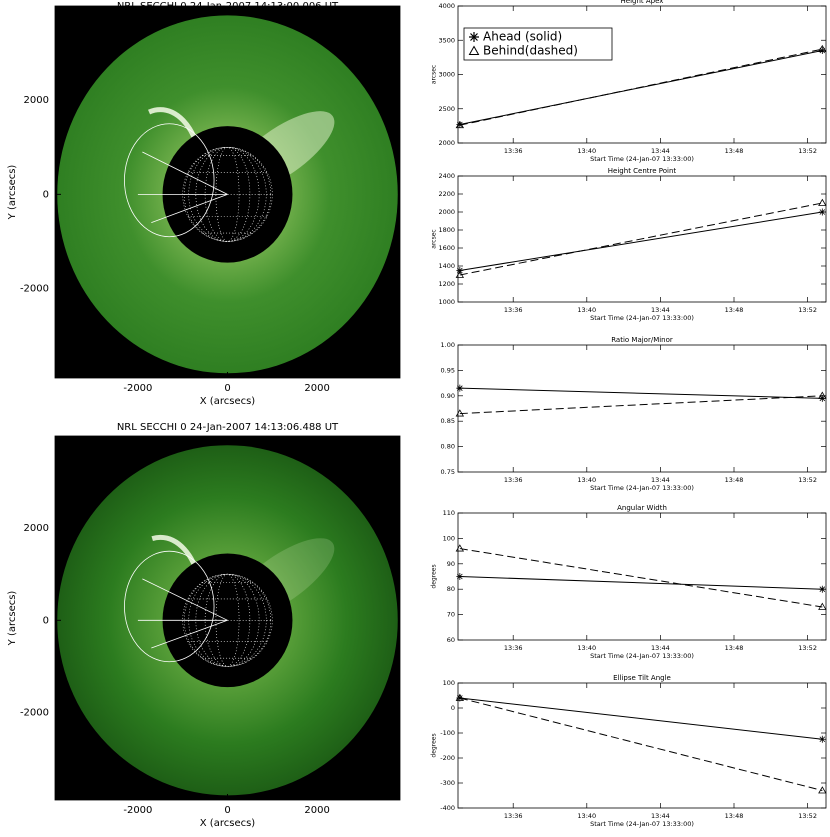 This screenshot has height=837, width=830. What do you see at coordinates (451, 564) in the screenshot?
I see `y-tick-label: 90` at bounding box center [451, 564].